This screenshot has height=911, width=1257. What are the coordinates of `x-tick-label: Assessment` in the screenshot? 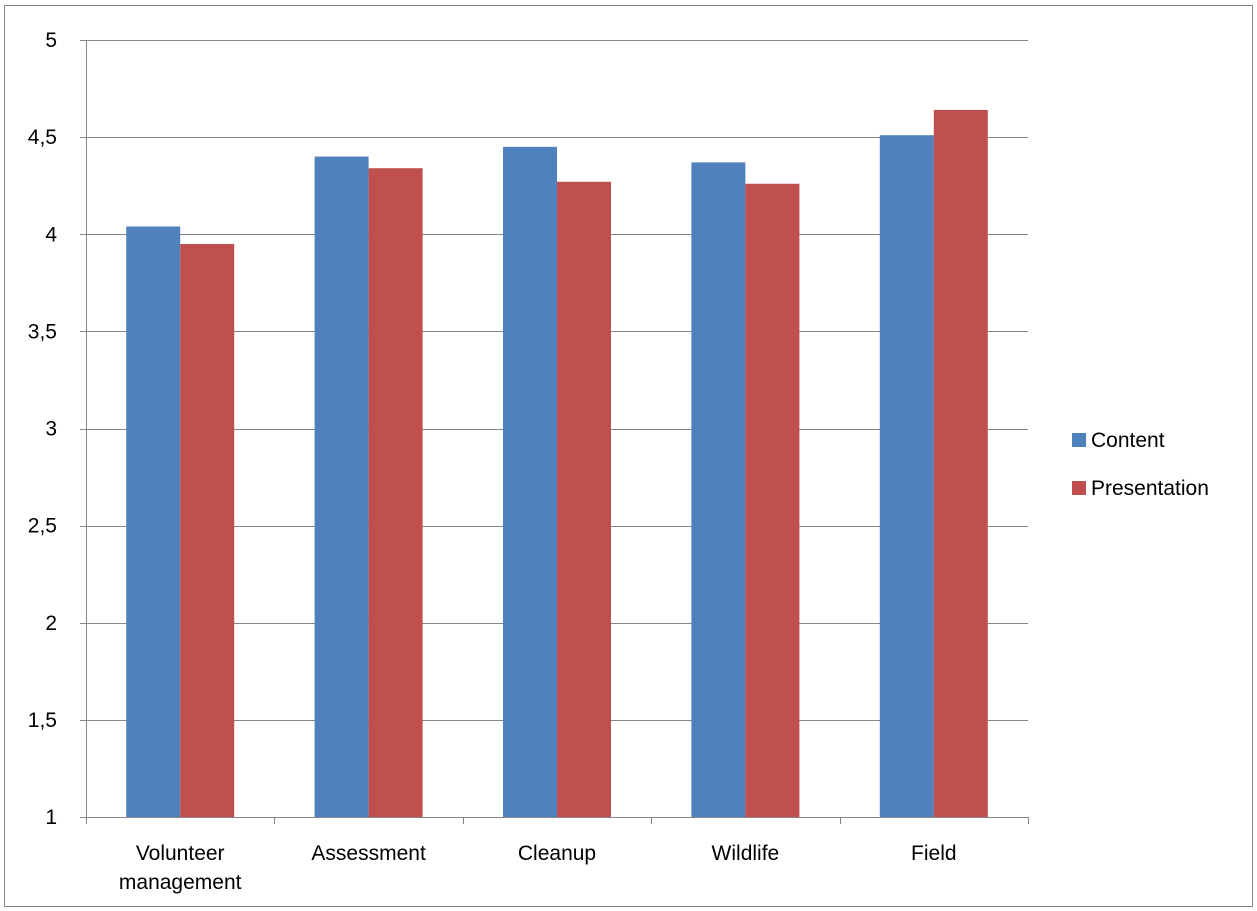 It's located at (368, 853).